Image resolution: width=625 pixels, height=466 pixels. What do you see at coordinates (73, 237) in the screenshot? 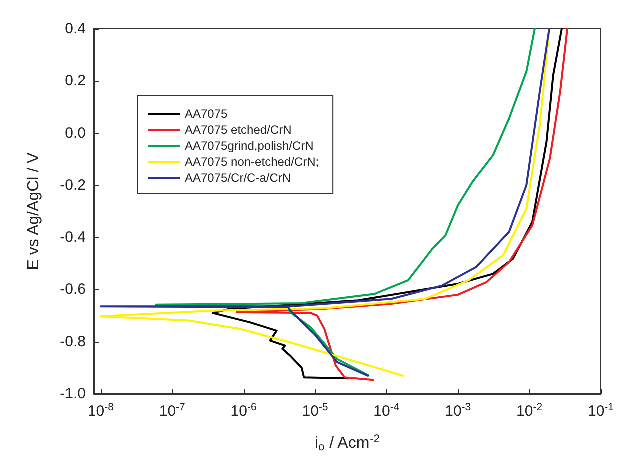
I see `y-tick-label: -0.4` at bounding box center [73, 237].